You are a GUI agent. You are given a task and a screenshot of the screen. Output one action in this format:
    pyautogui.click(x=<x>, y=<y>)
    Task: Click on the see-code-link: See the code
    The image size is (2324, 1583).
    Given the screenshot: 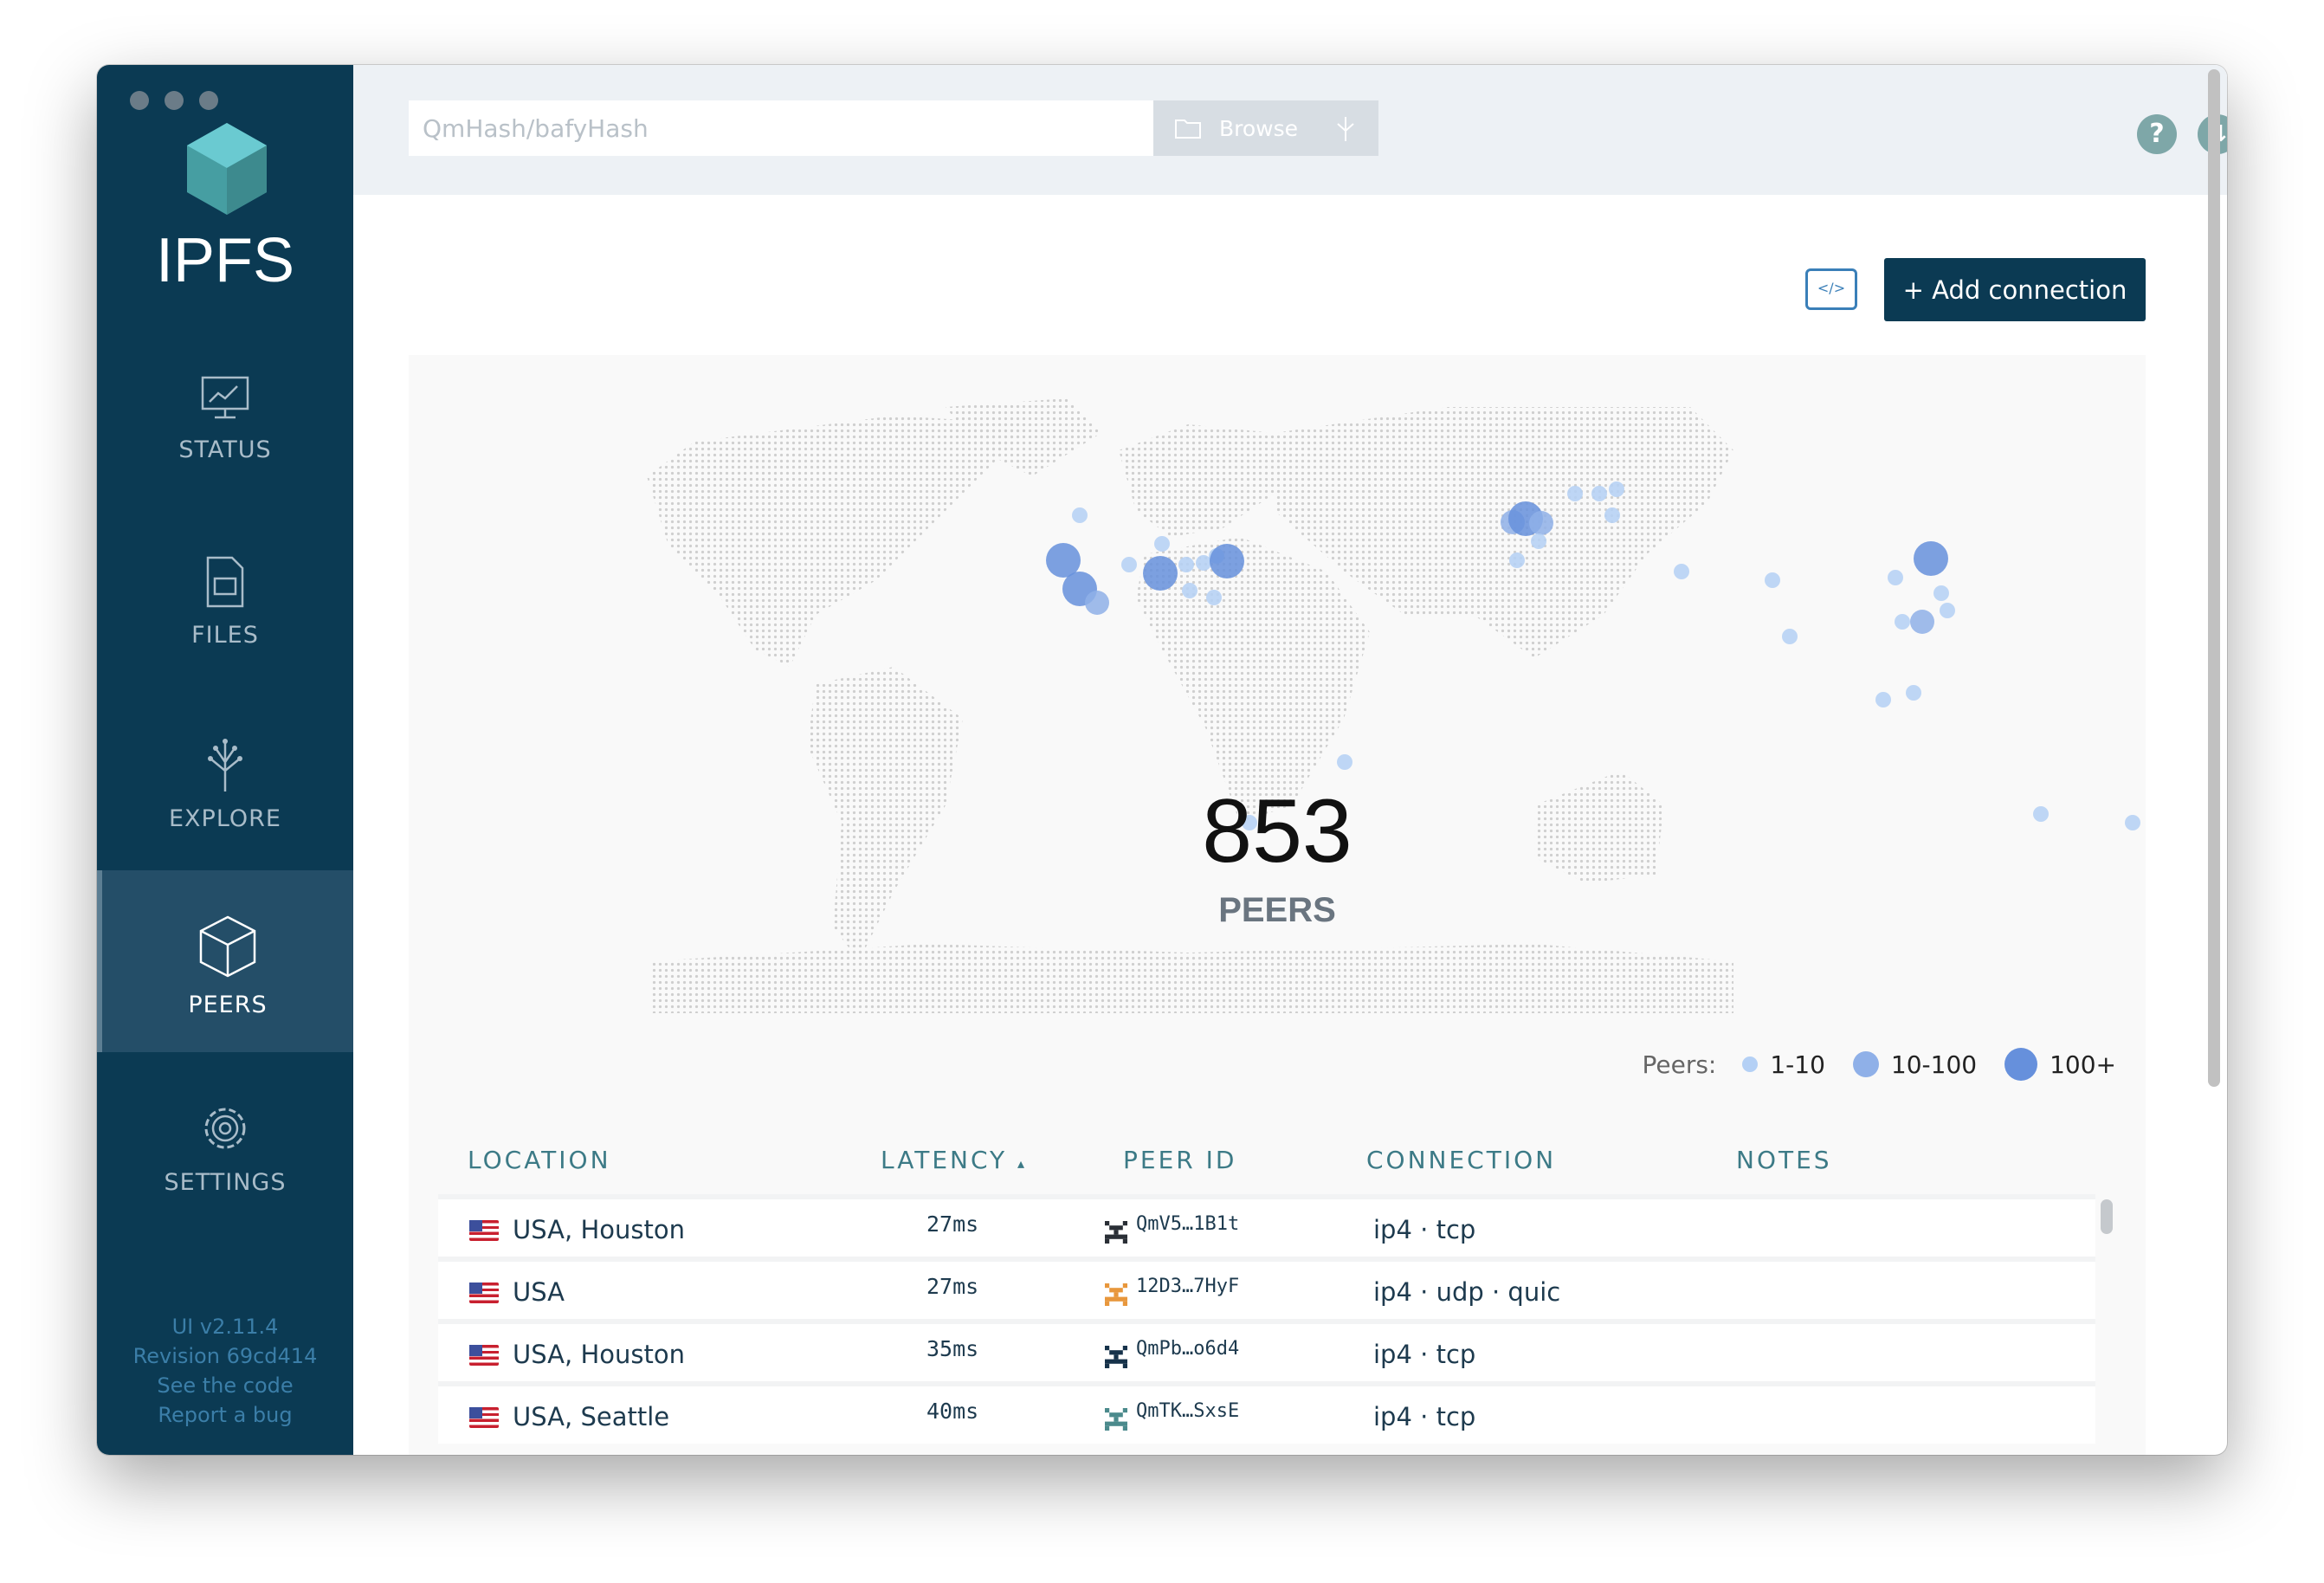 What is the action you would take?
    pyautogui.click(x=225, y=1385)
    